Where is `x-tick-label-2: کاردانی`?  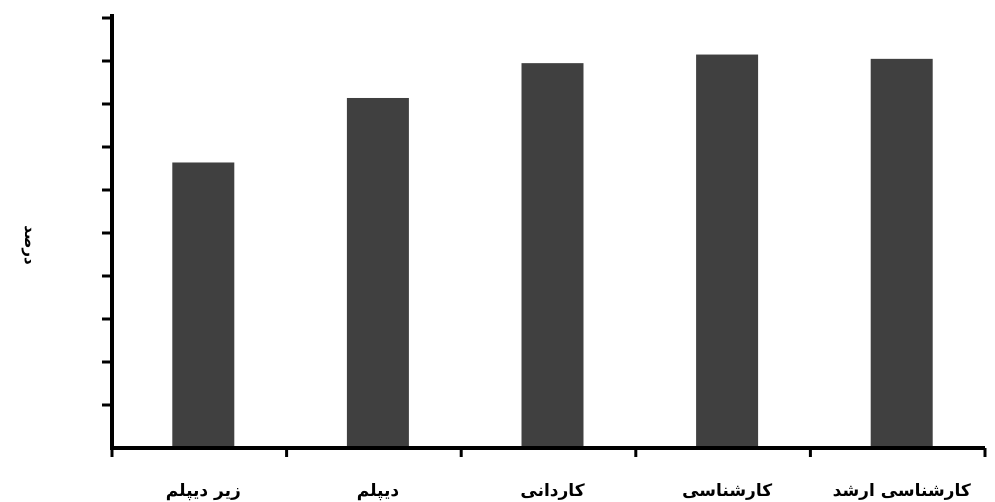 x-tick-label-2: کاردانی is located at coordinates (552, 491).